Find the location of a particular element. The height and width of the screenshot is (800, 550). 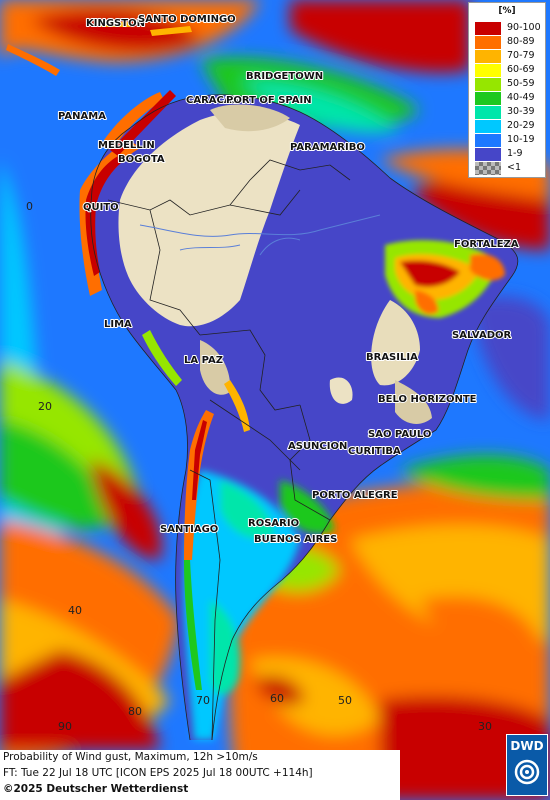

city-label: FORTALEZA is located at coordinates (486, 244).